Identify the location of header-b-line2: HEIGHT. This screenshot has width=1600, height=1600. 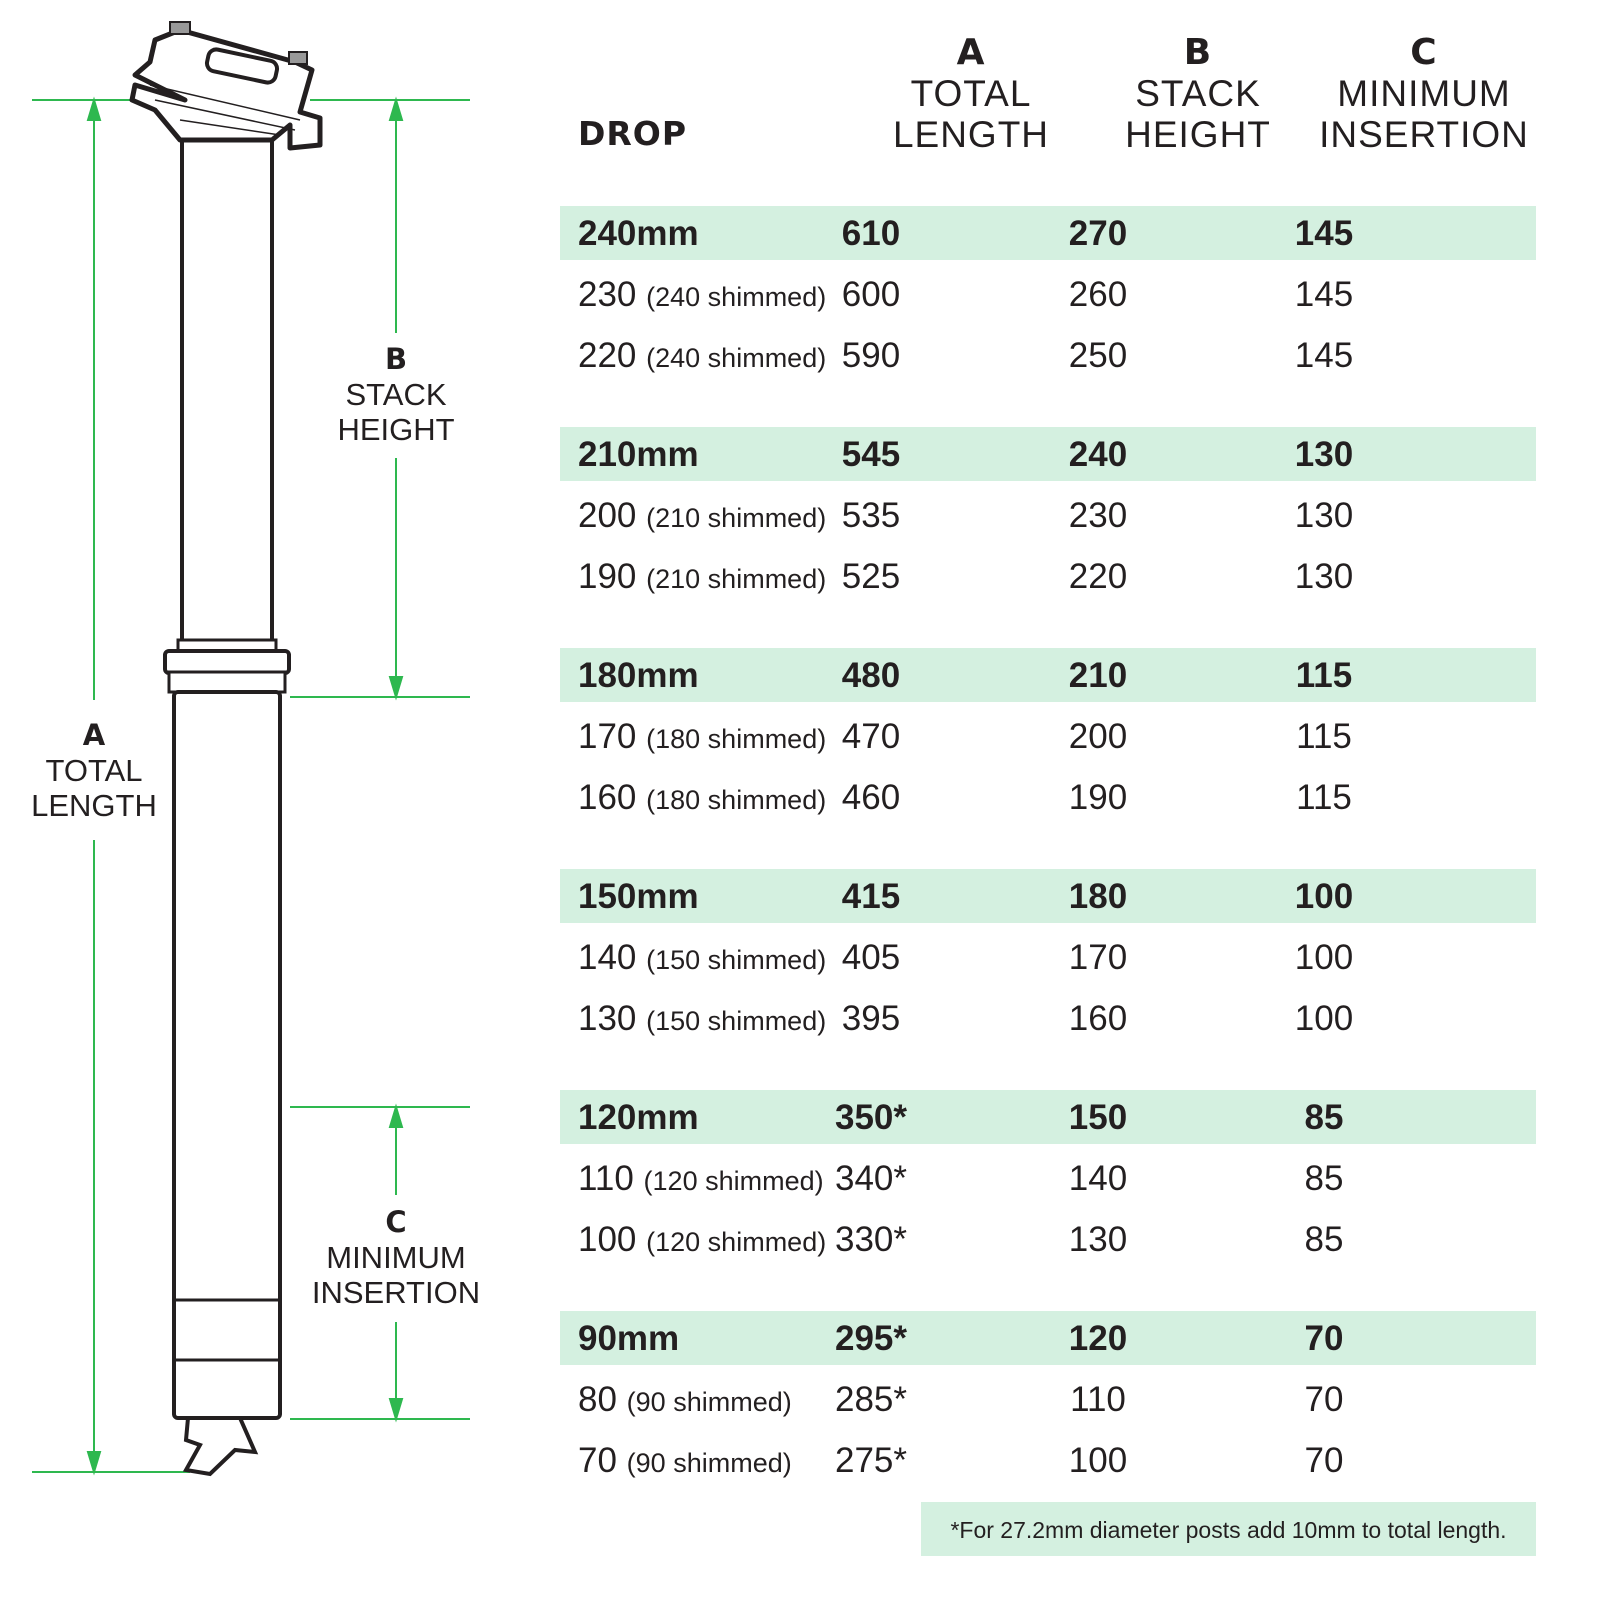
(1198, 134).